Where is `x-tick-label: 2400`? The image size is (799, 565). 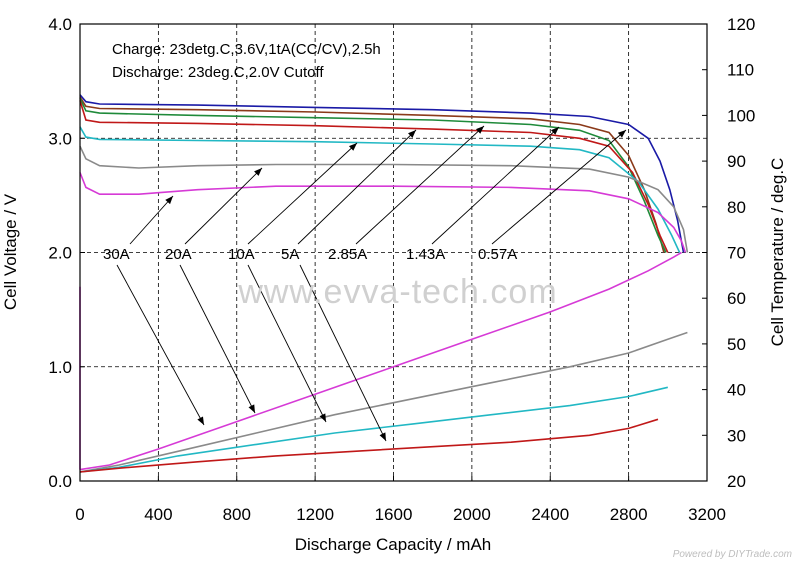 x-tick-label: 2400 is located at coordinates (550, 514).